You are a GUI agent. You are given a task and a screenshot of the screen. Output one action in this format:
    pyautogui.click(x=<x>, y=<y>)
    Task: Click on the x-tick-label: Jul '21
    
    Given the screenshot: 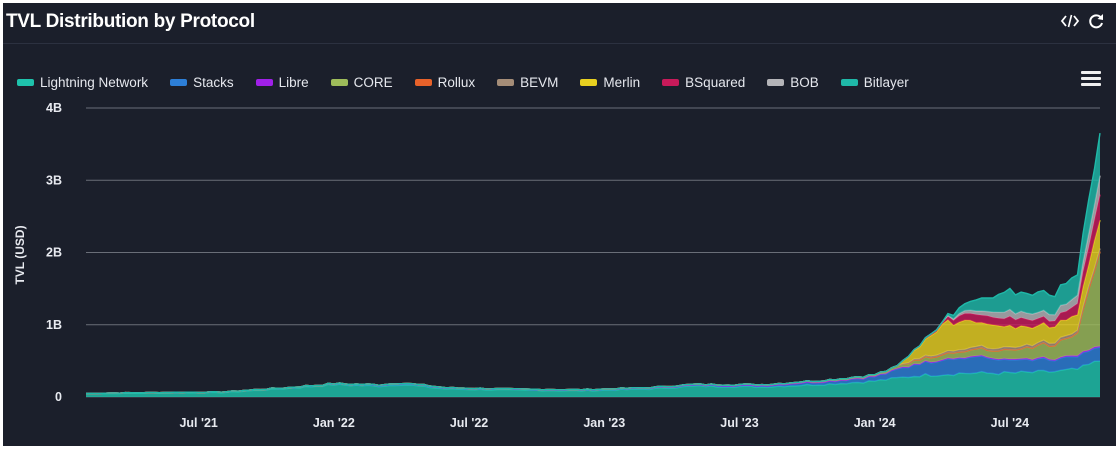 What is the action you would take?
    pyautogui.click(x=198, y=423)
    